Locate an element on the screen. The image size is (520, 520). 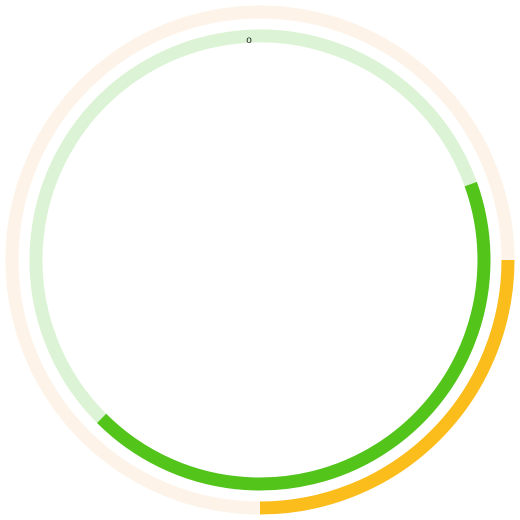
center-label: o is located at coordinates (249, 40).